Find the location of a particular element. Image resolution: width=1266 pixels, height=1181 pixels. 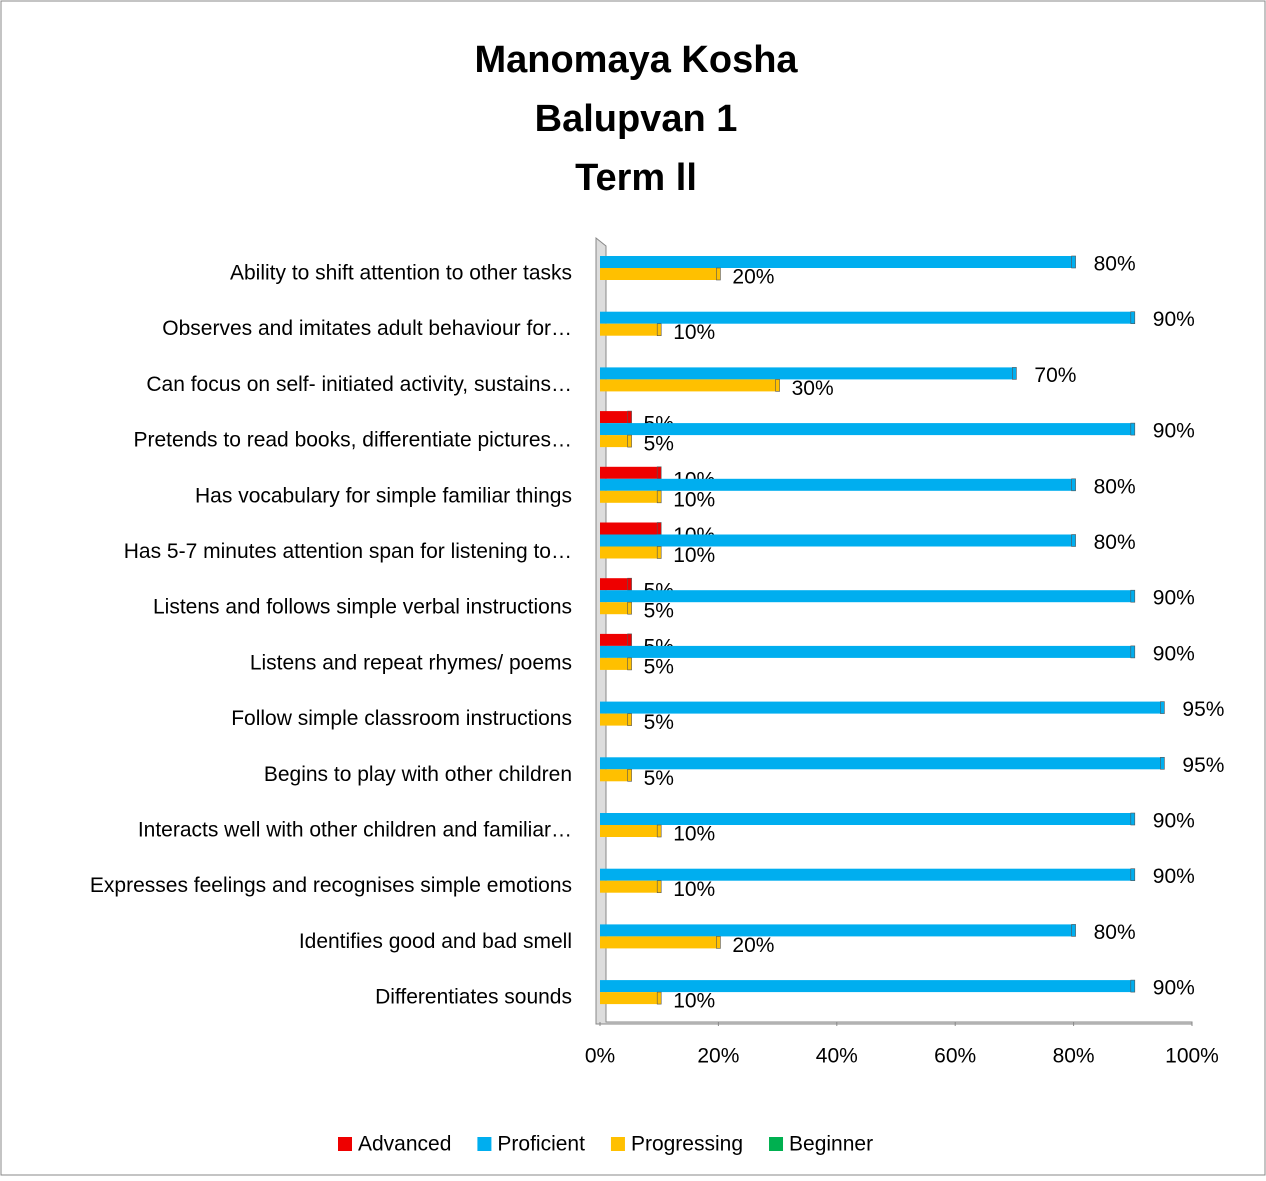

x-tick-label: 0% is located at coordinates (600, 1056).